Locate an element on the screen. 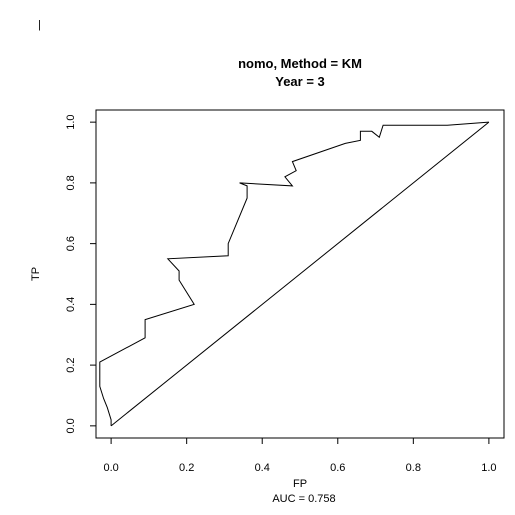 The width and height of the screenshot is (515, 515). y-tick-label: 1.0 is located at coordinates (71, 121).